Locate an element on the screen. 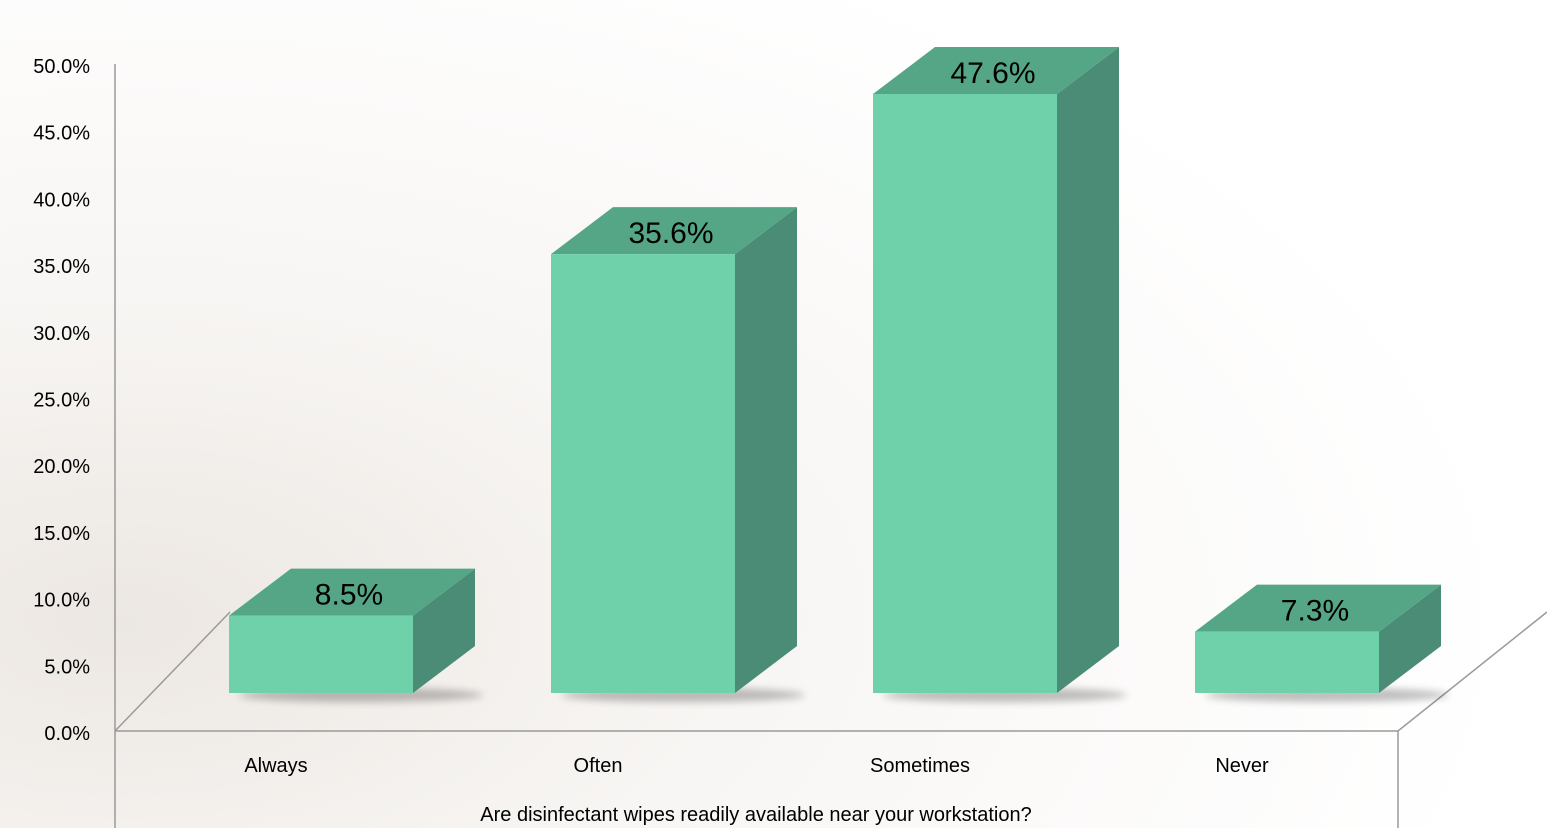 The height and width of the screenshot is (828, 1547). y-tick-label: 15.0% is located at coordinates (61, 534).